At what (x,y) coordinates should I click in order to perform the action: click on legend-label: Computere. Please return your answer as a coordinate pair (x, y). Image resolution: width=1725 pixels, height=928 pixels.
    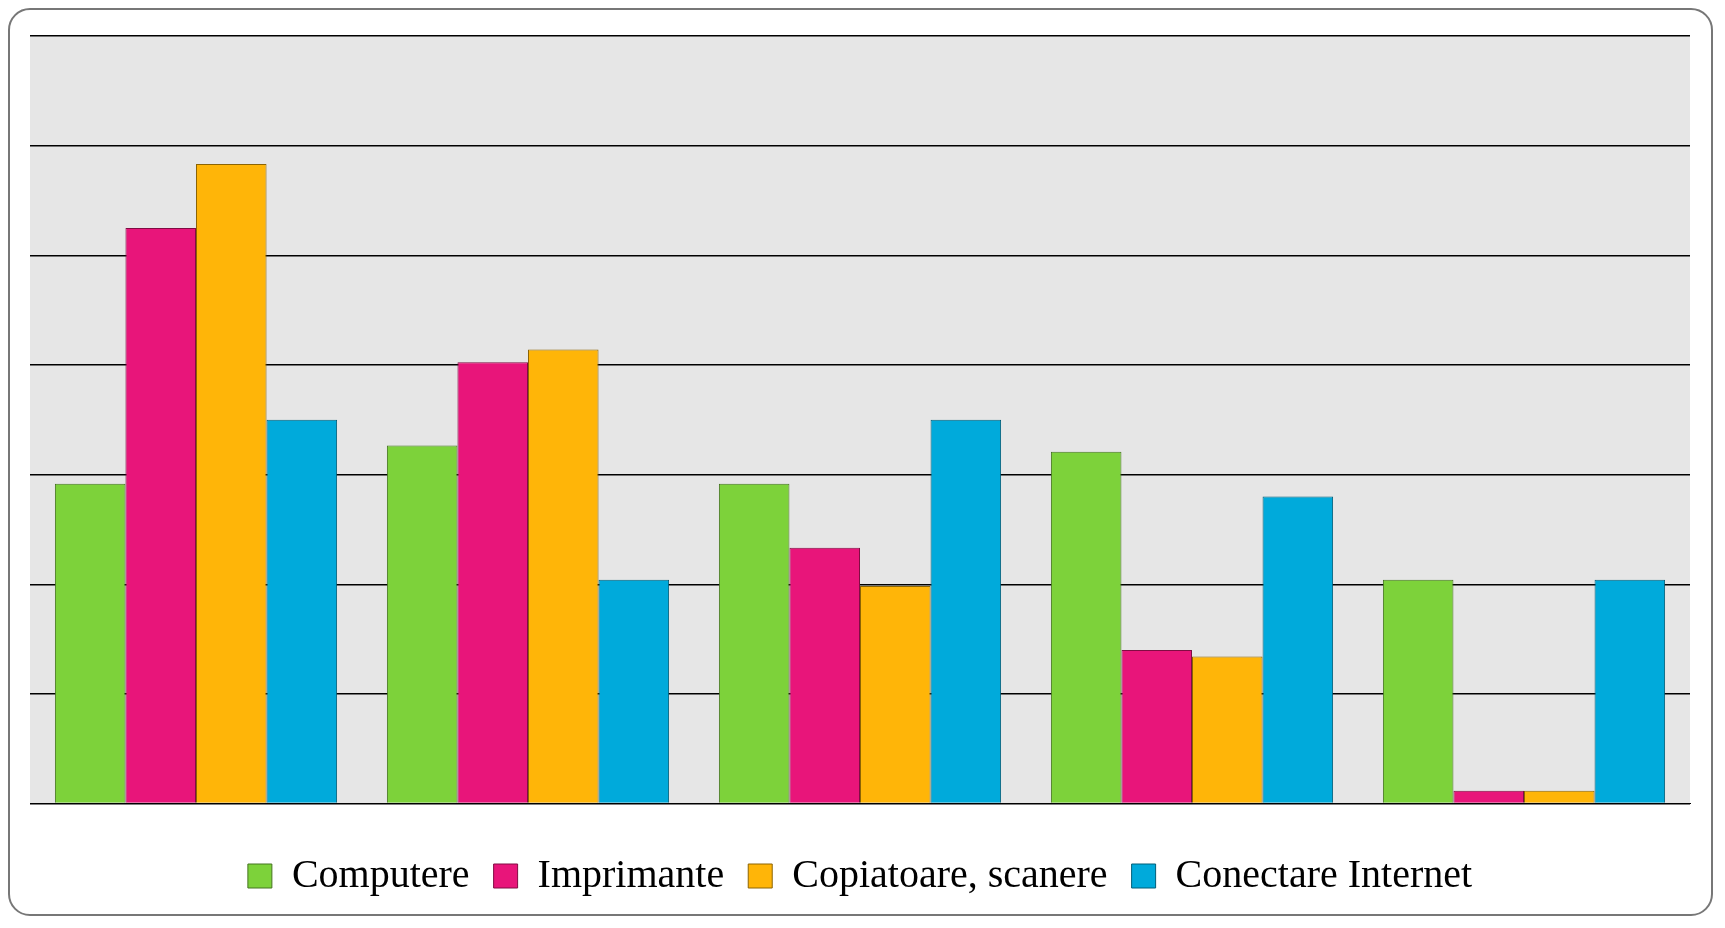
    Looking at the image, I should click on (380, 873).